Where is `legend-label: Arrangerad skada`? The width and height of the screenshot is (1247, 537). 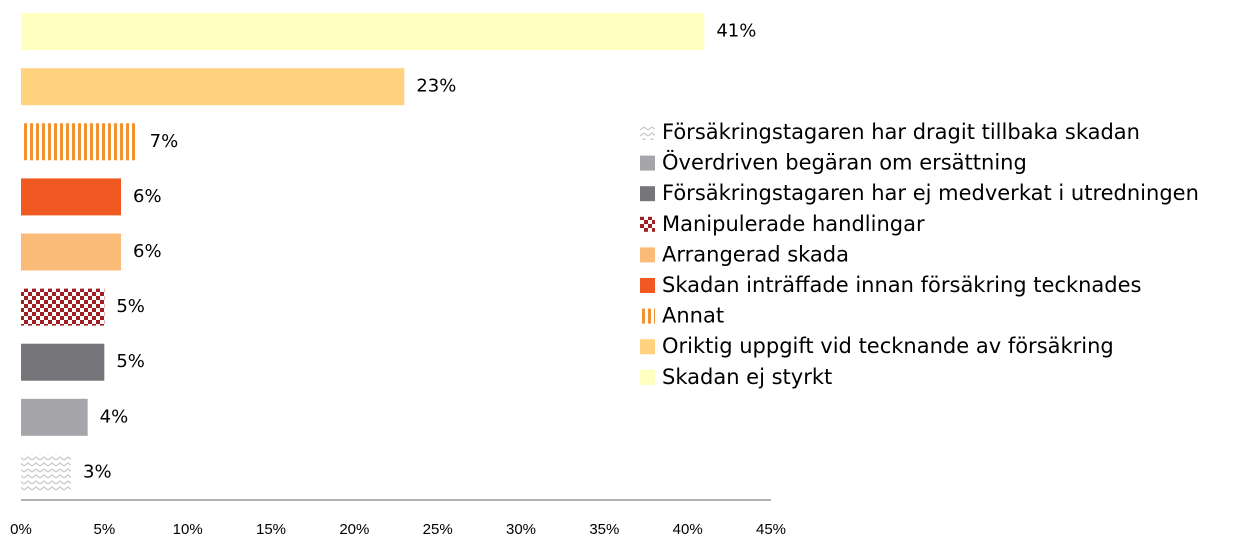 legend-label: Arrangerad skada is located at coordinates (755, 254).